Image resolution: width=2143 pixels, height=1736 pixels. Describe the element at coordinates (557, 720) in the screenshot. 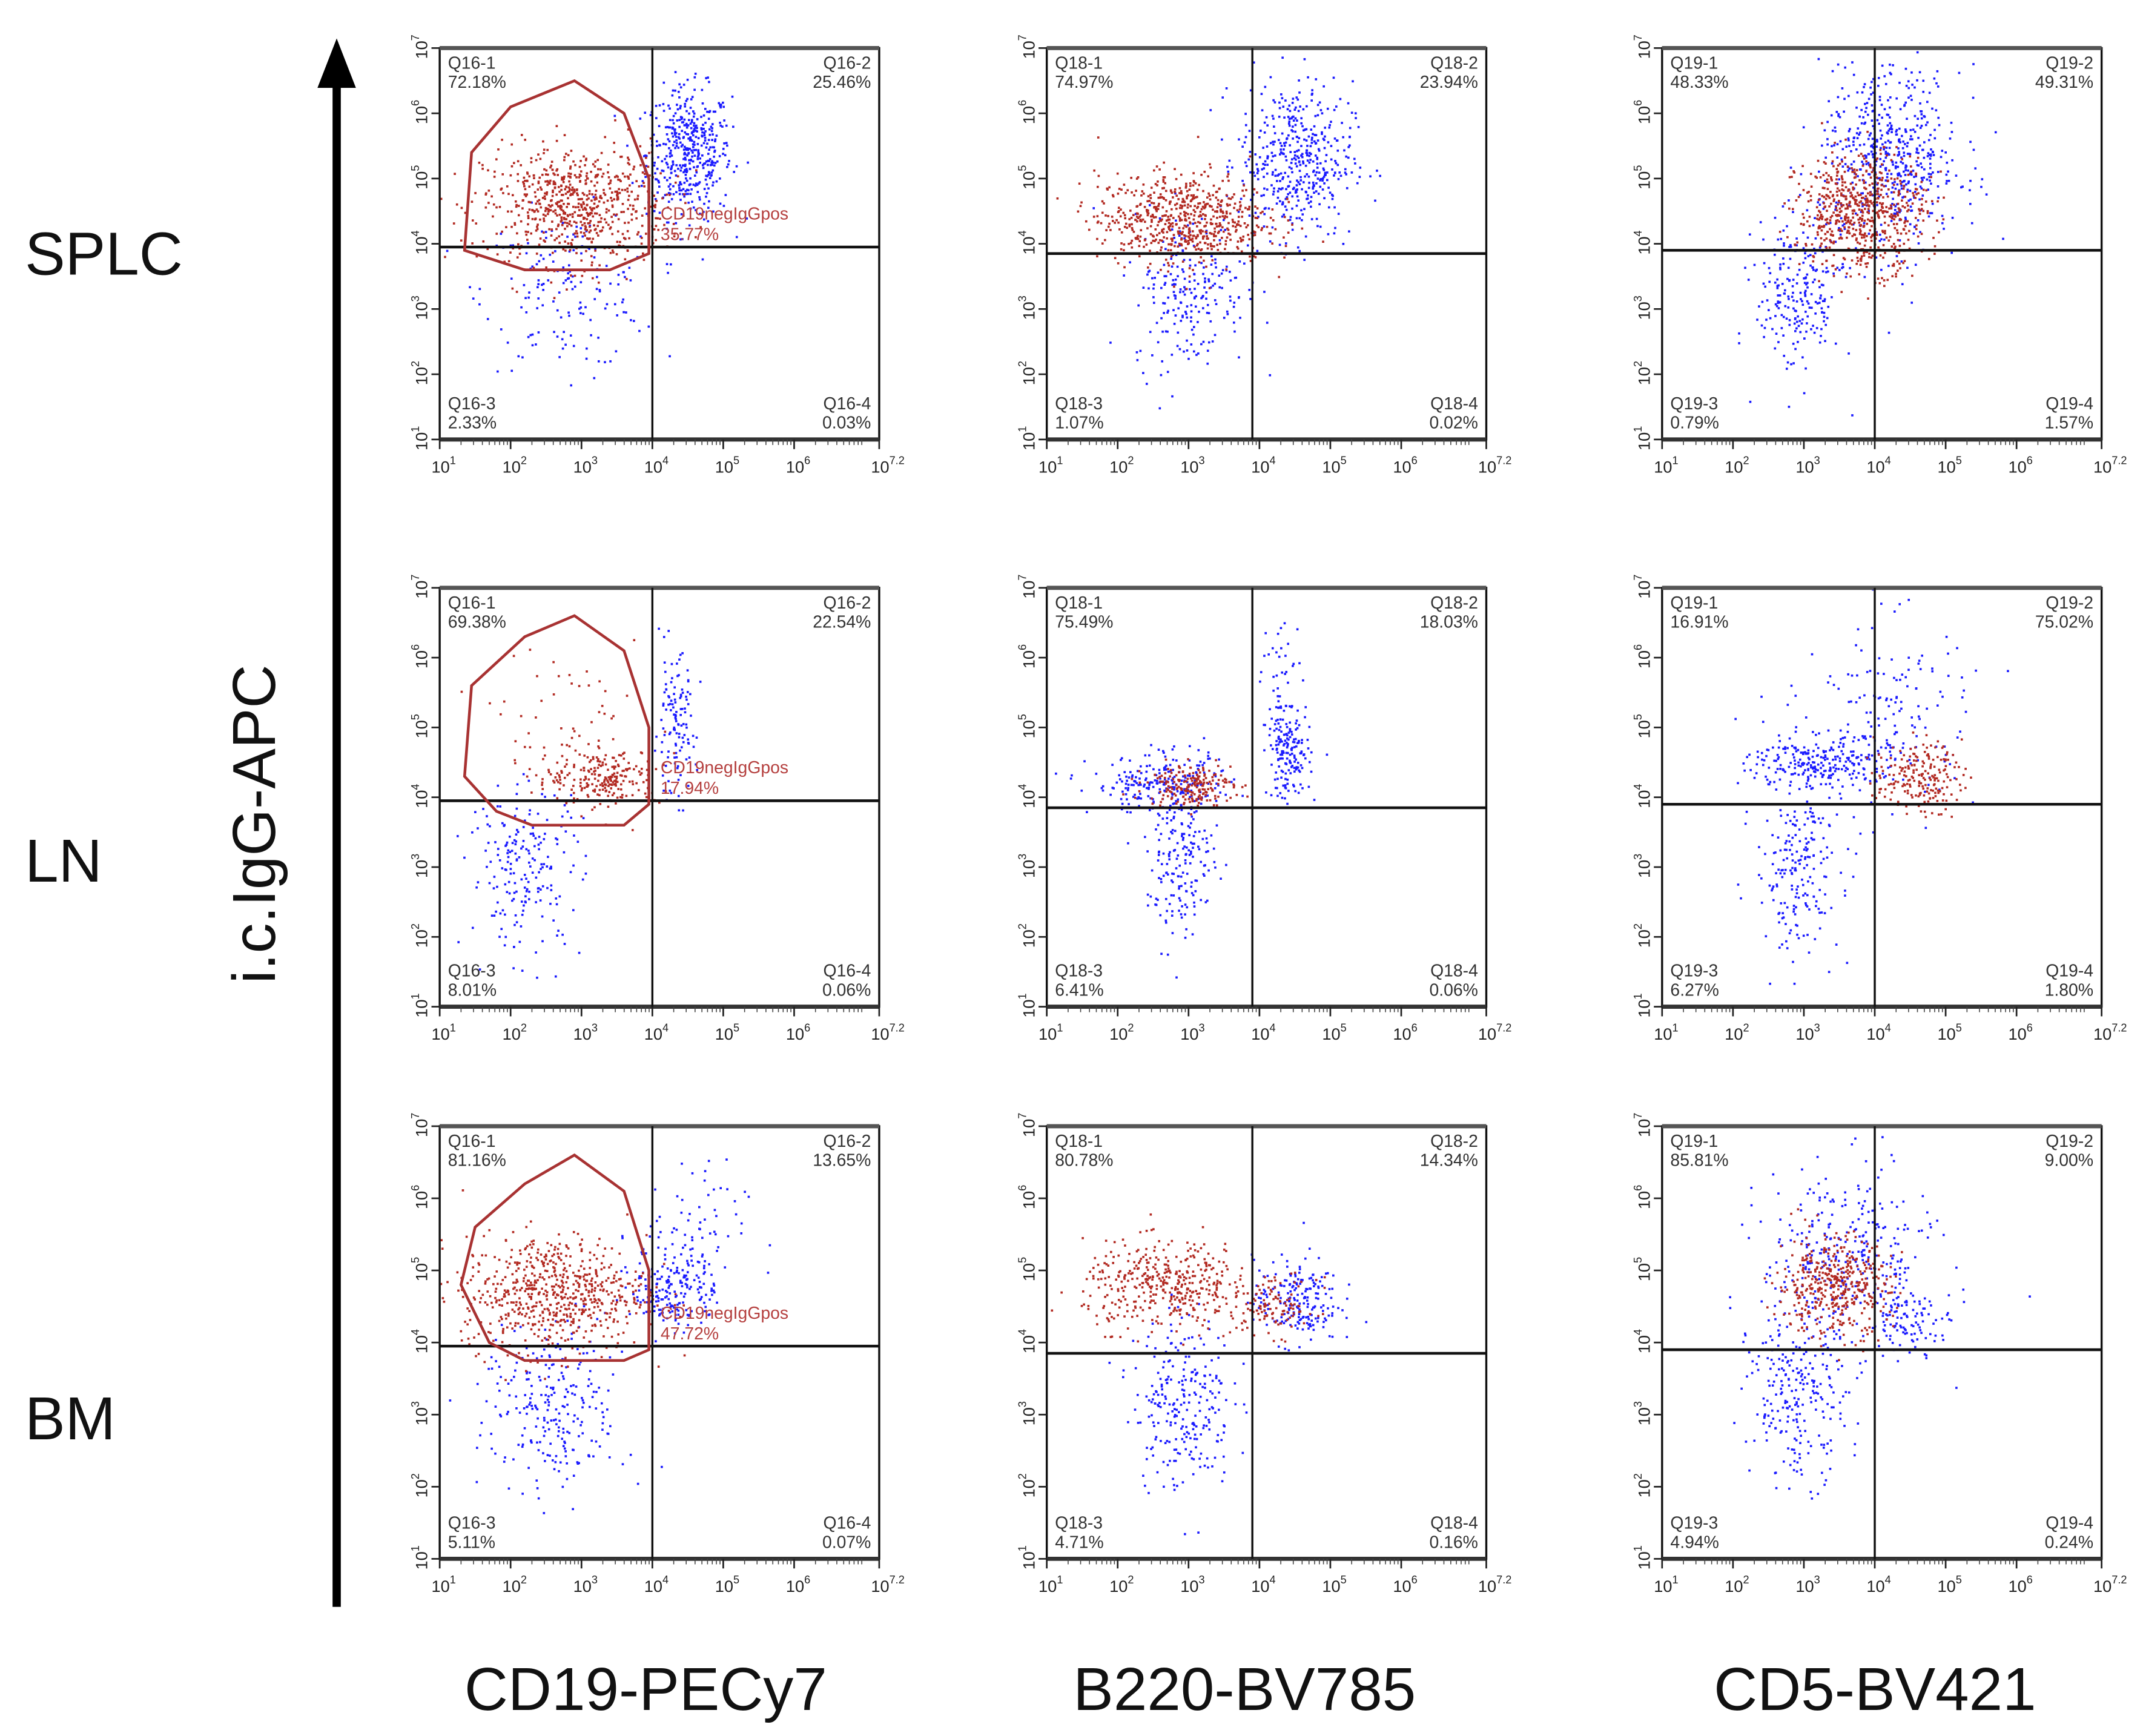

I see `gate-polygon` at that location.